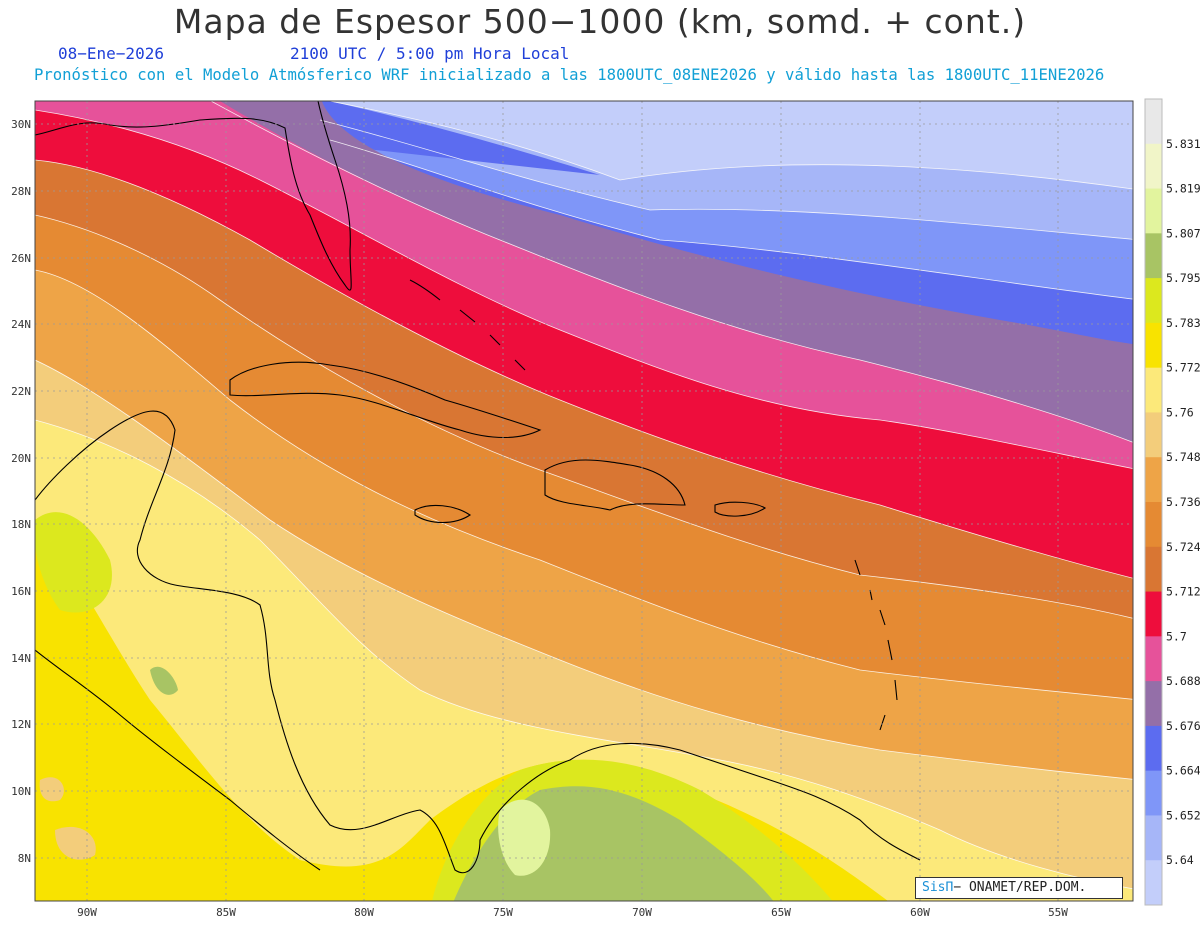 The height and width of the screenshot is (927, 1200). Describe the element at coordinates (1058, 912) in the screenshot. I see `lon-tick-55w: 55W` at that location.